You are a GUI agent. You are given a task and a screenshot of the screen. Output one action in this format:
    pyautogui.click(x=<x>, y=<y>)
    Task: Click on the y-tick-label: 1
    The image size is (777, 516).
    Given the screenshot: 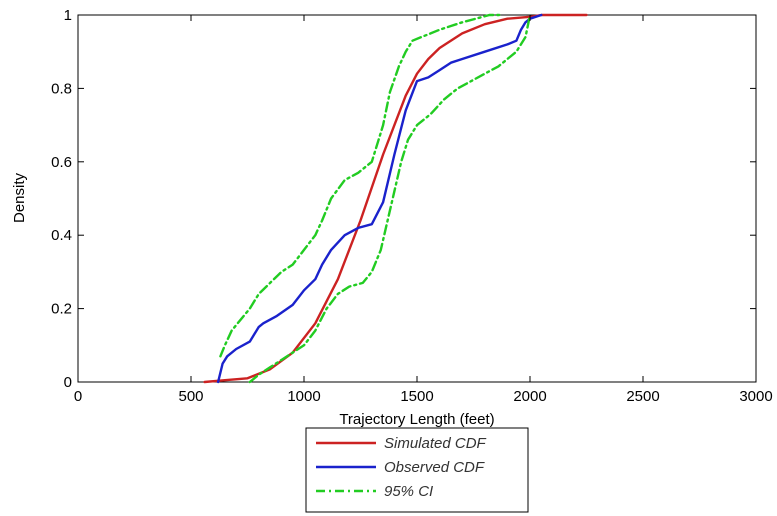 What is the action you would take?
    pyautogui.click(x=68, y=15)
    